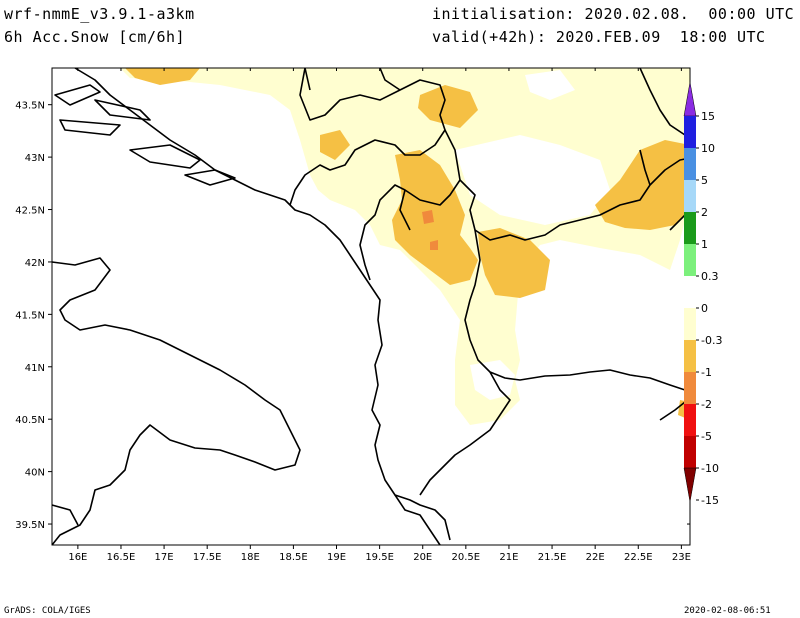 This screenshot has height=618, width=800. I want to click on lon-tick-label: 19.5E, so click(379, 557).